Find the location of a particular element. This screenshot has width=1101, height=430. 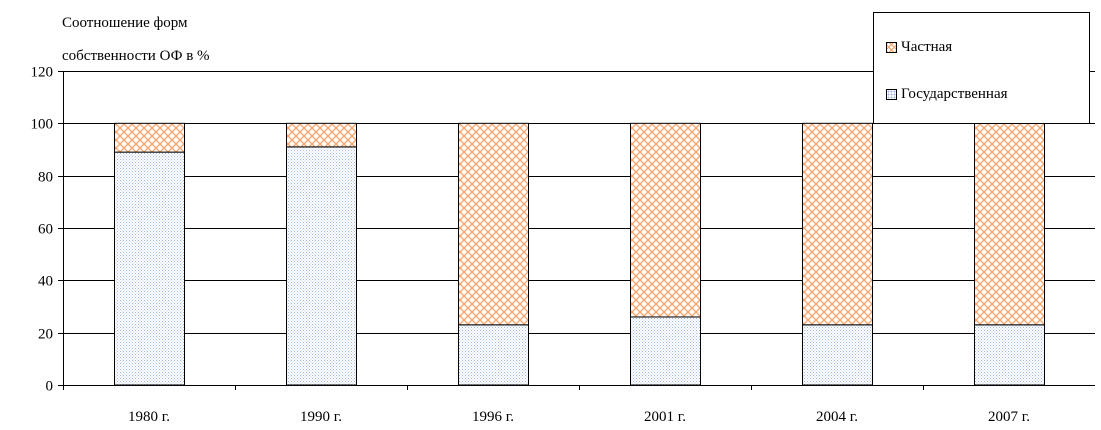

x-tick-label-0: 1980 г. is located at coordinates (149, 417).